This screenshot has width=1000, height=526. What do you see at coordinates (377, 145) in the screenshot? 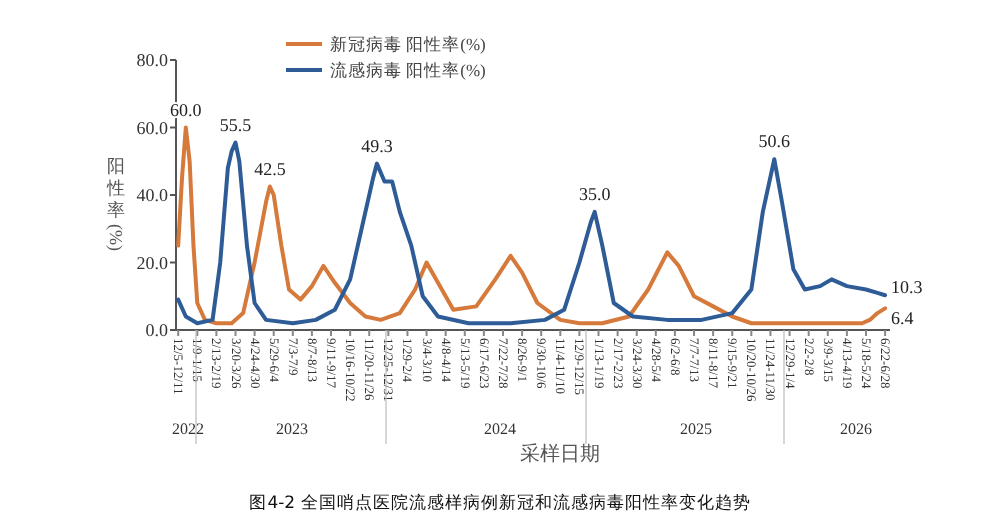
I see `data-label: 49.3` at bounding box center [377, 145].